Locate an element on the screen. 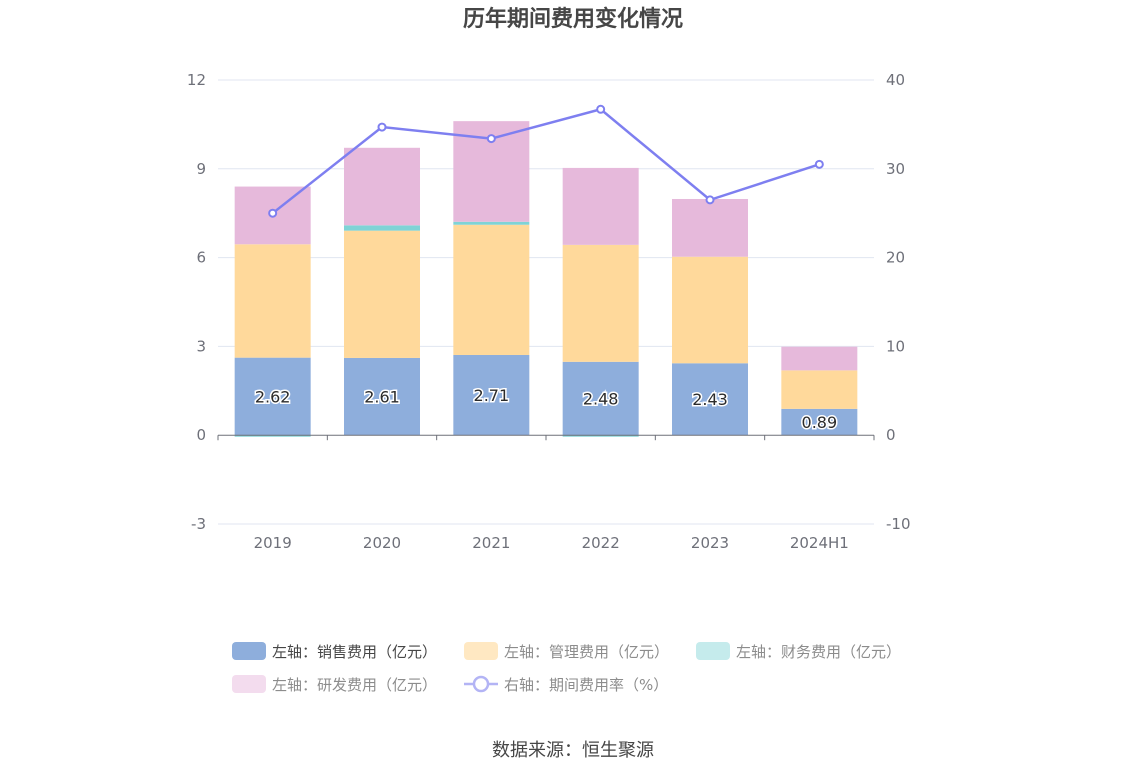 Image resolution: width=1147 pixels, height=776 pixels. x-tick-label: 2020 is located at coordinates (382, 543).